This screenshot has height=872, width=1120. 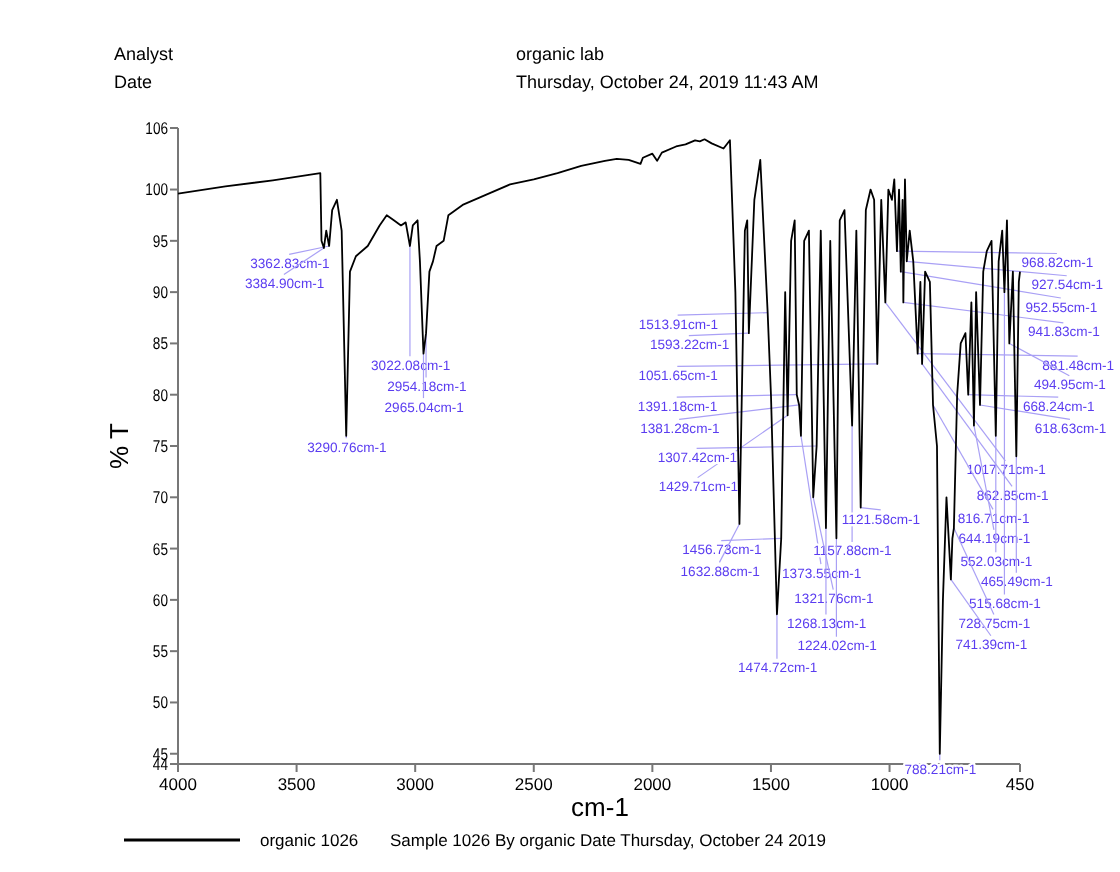 What do you see at coordinates (1020, 784) in the screenshot?
I see `x-tick-label: 450` at bounding box center [1020, 784].